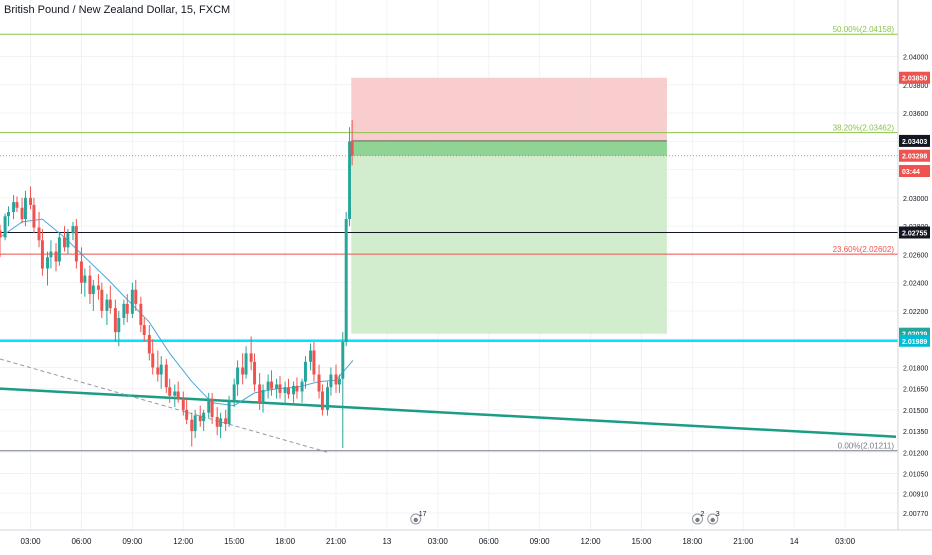 This screenshot has height=555, width=932. Describe the element at coordinates (234, 541) in the screenshot. I see `time-tick-label: 15:00` at that location.